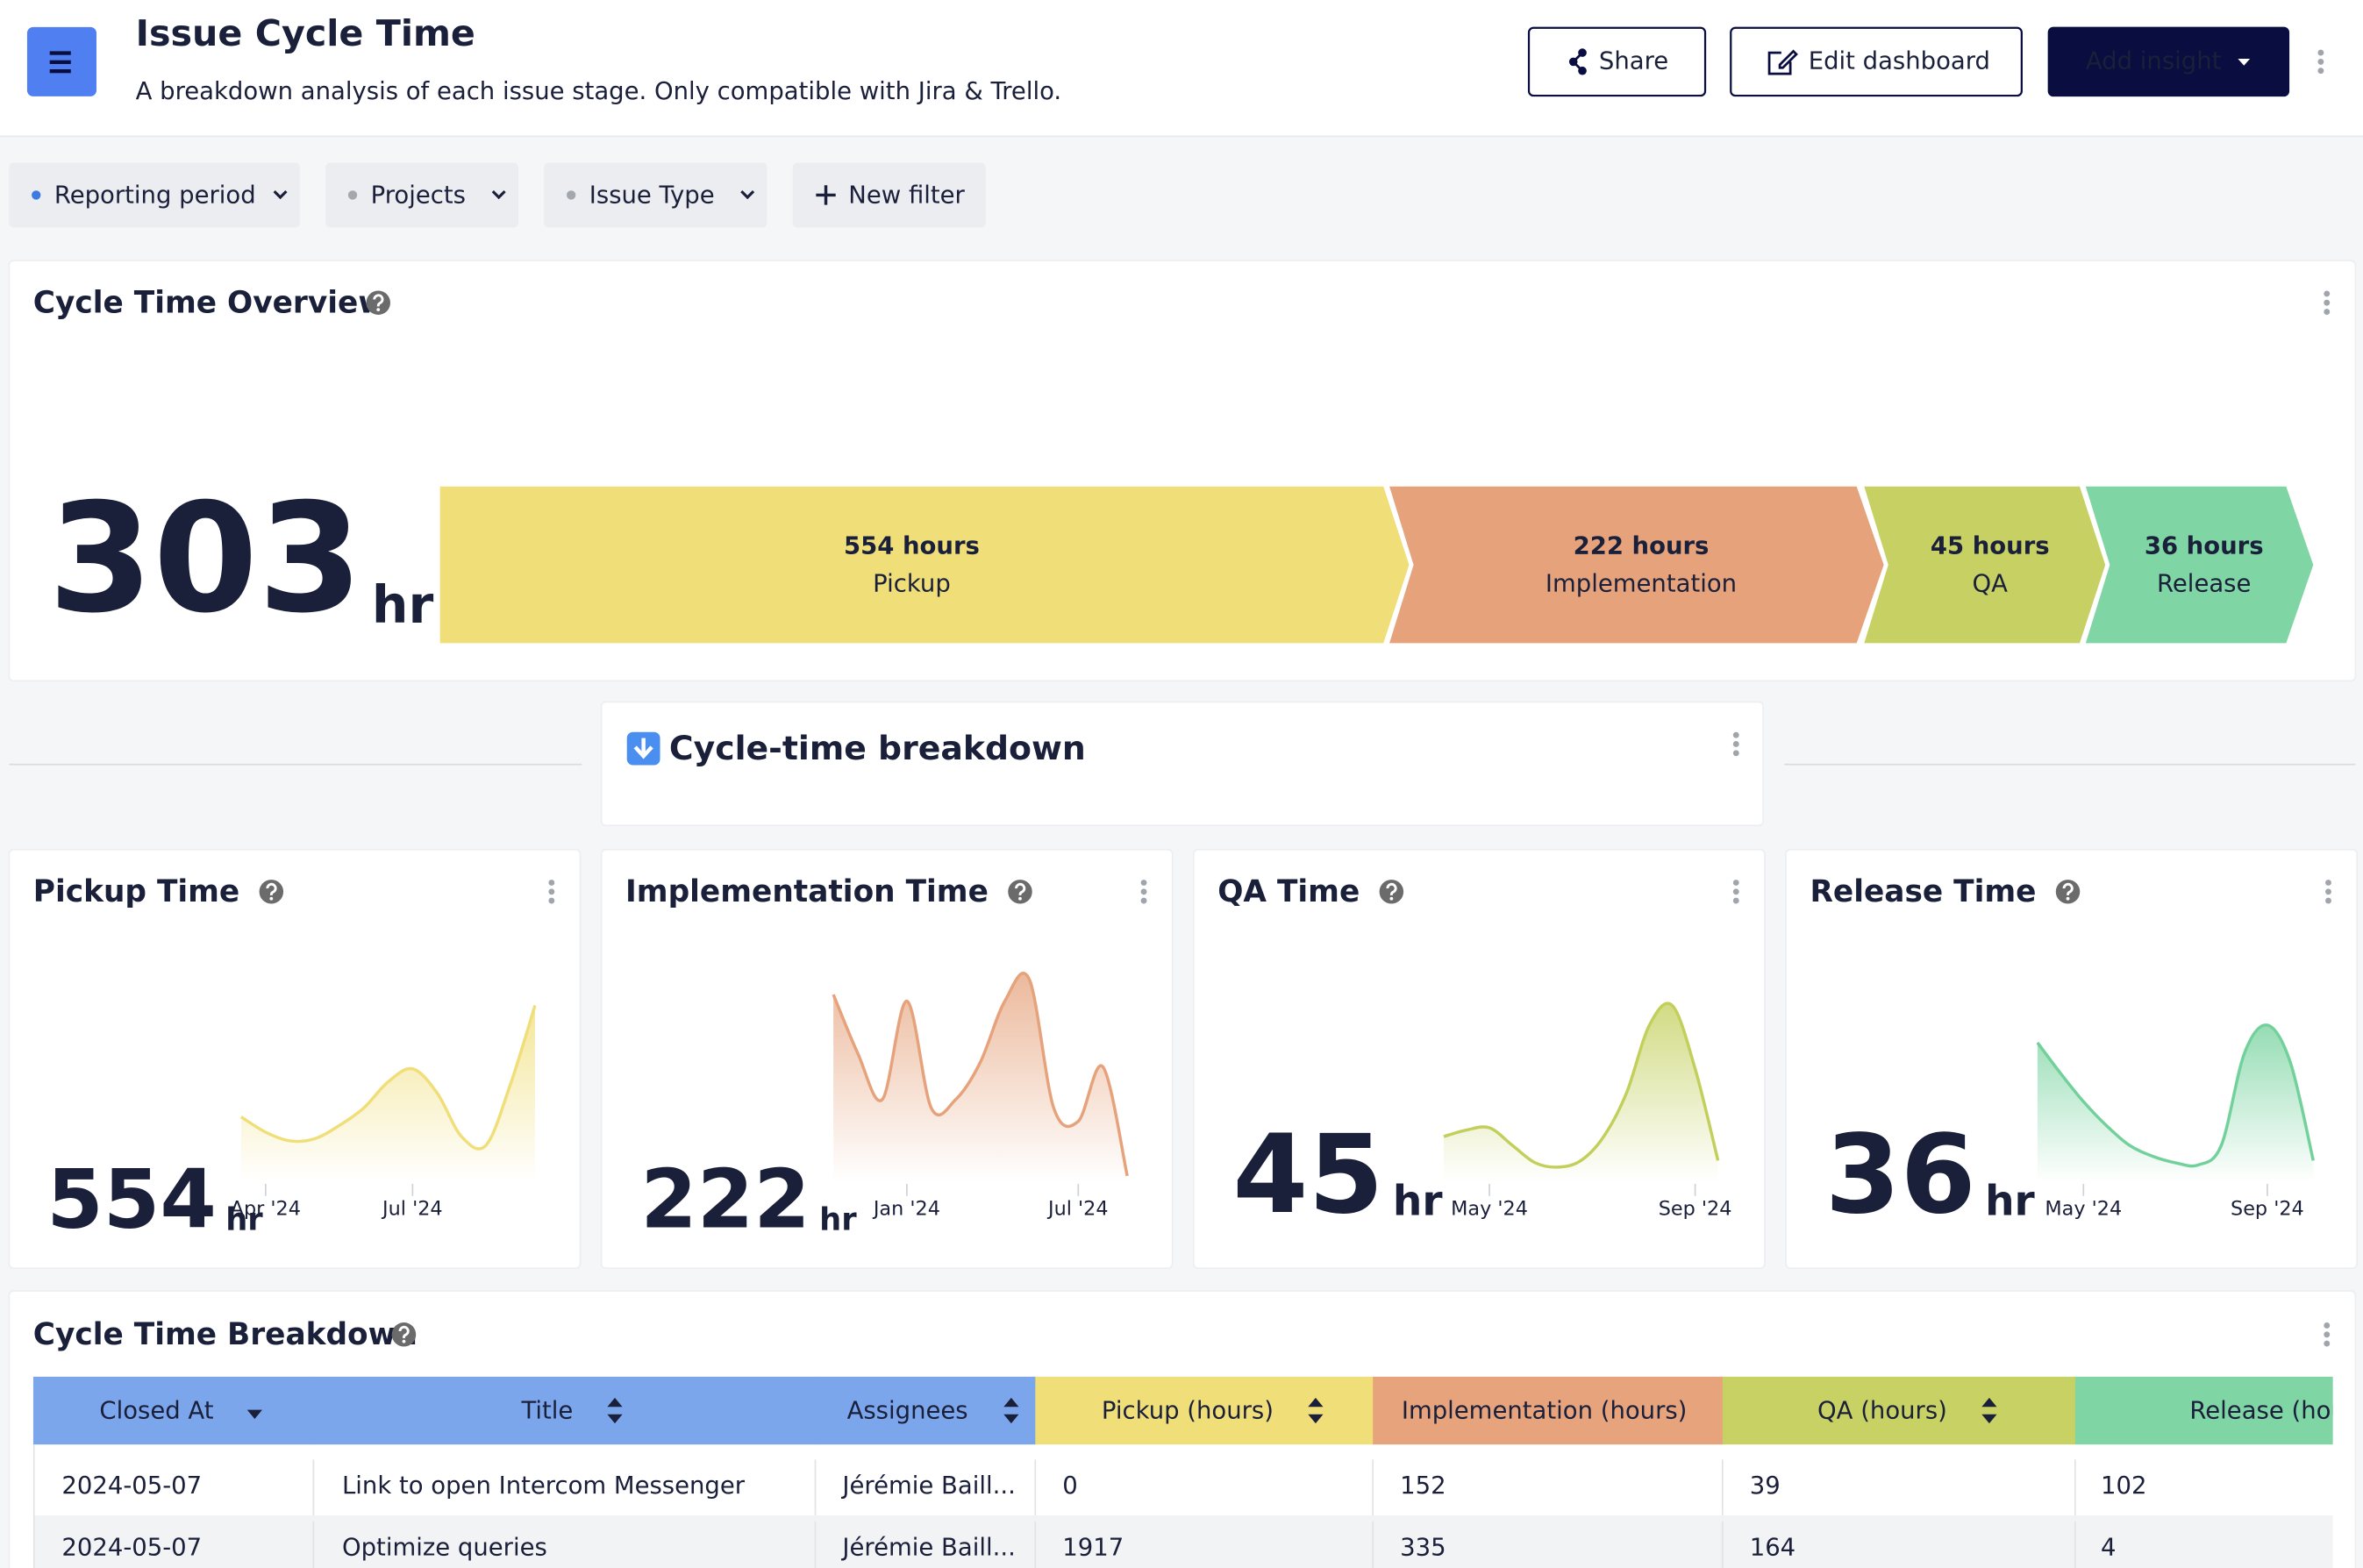 This screenshot has height=1568, width=2363. Describe the element at coordinates (1617, 62) in the screenshot. I see `button: Share` at that location.